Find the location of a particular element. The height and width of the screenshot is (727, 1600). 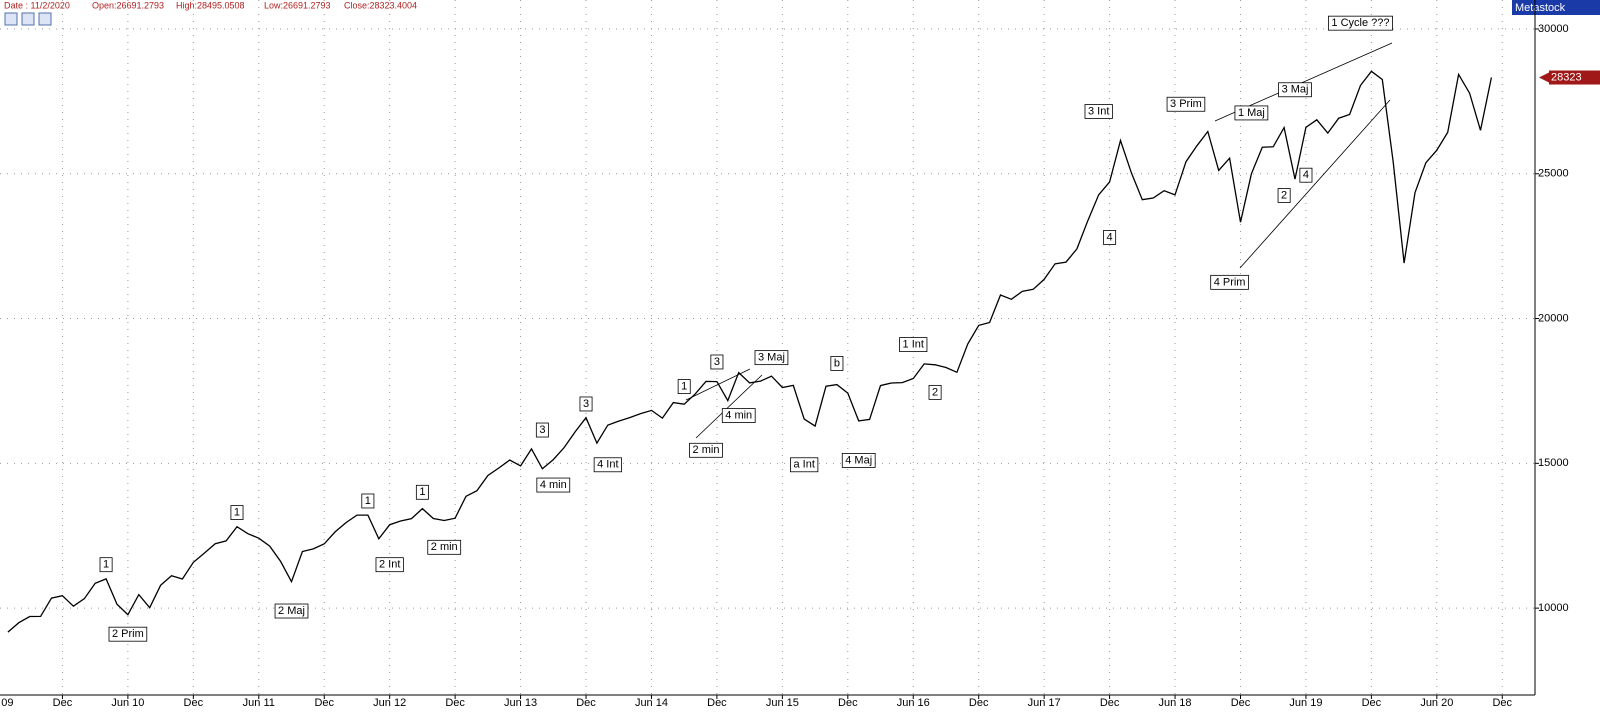

wave-label: 2 Int is located at coordinates (389, 565).